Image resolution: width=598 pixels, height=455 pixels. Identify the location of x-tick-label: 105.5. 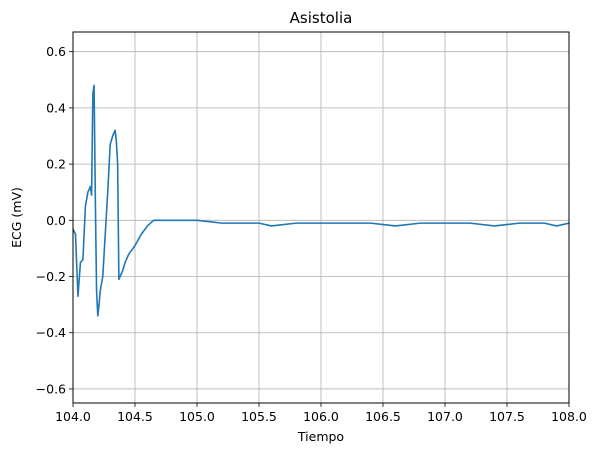
(259, 416).